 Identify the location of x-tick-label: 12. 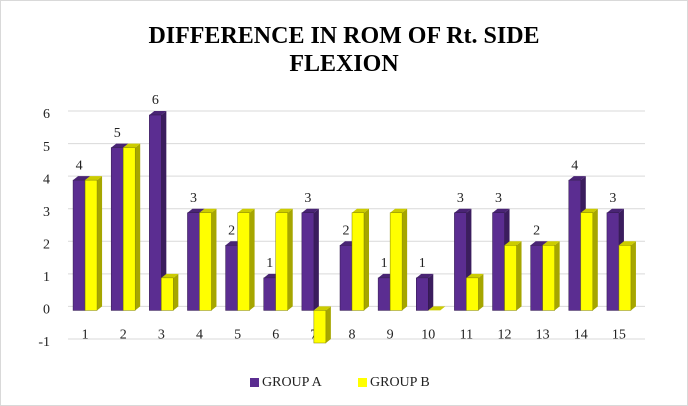
(505, 335).